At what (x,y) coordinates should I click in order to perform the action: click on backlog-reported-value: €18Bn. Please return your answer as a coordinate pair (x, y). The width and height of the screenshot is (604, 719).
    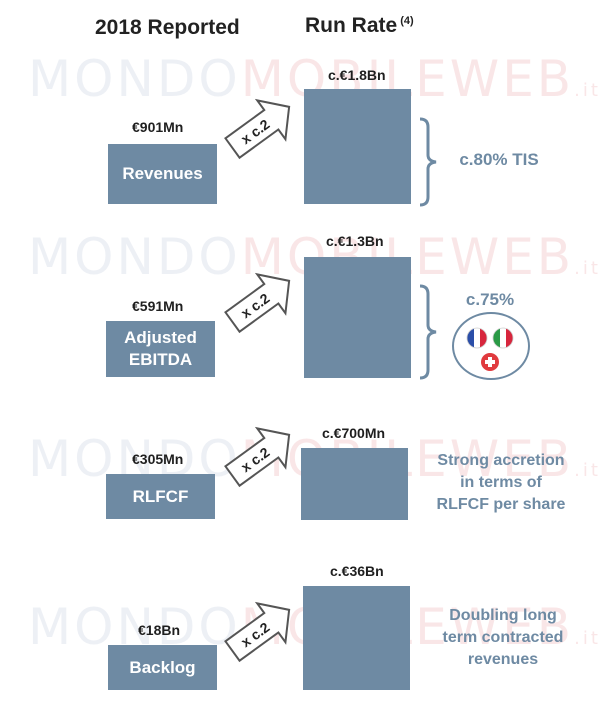
    Looking at the image, I should click on (159, 630).